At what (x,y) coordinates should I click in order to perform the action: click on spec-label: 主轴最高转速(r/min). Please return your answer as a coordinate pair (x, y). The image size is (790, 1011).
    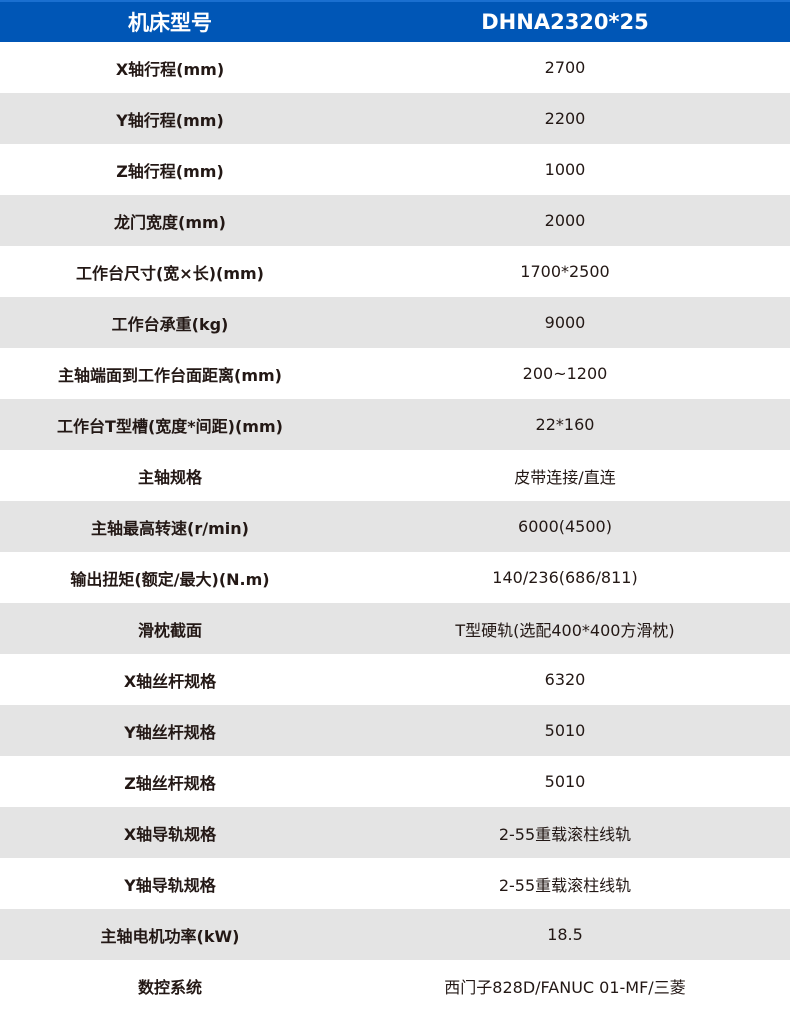
    Looking at the image, I should click on (170, 528).